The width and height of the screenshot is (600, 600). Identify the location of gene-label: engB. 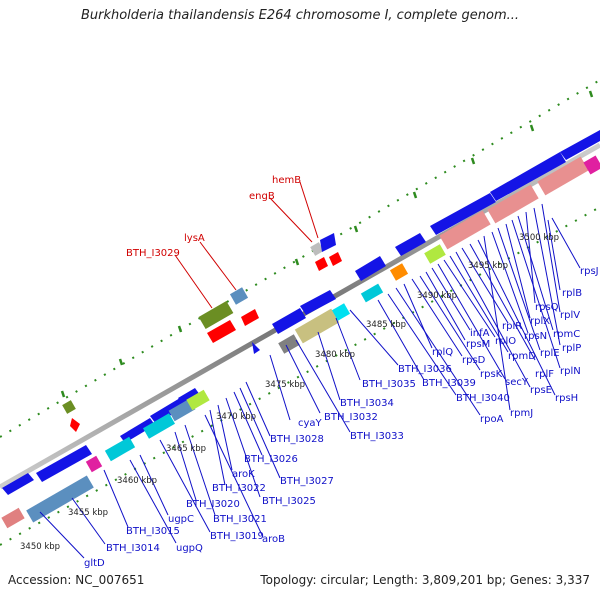
(262, 196).